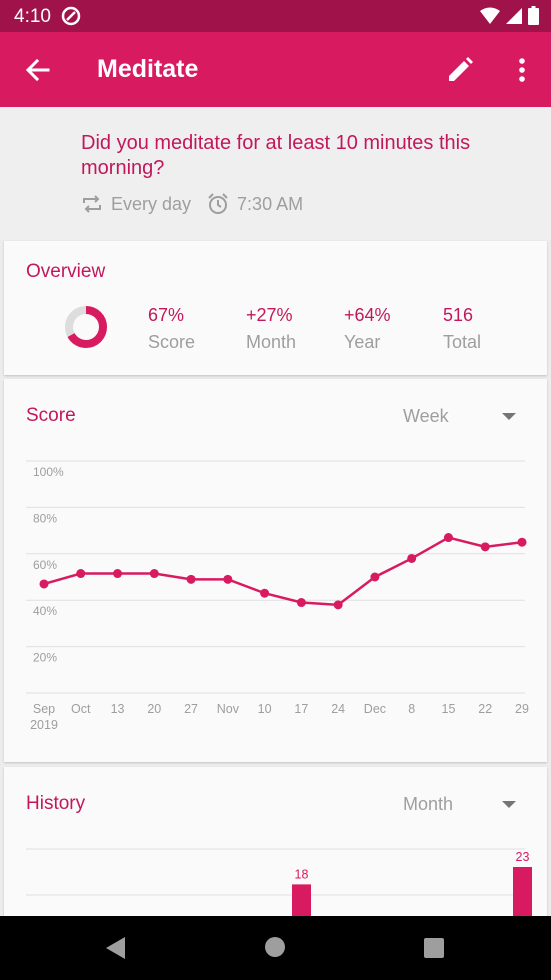  Describe the element at coordinates (71, 16) in the screenshot. I see `notification-app-icon` at that location.